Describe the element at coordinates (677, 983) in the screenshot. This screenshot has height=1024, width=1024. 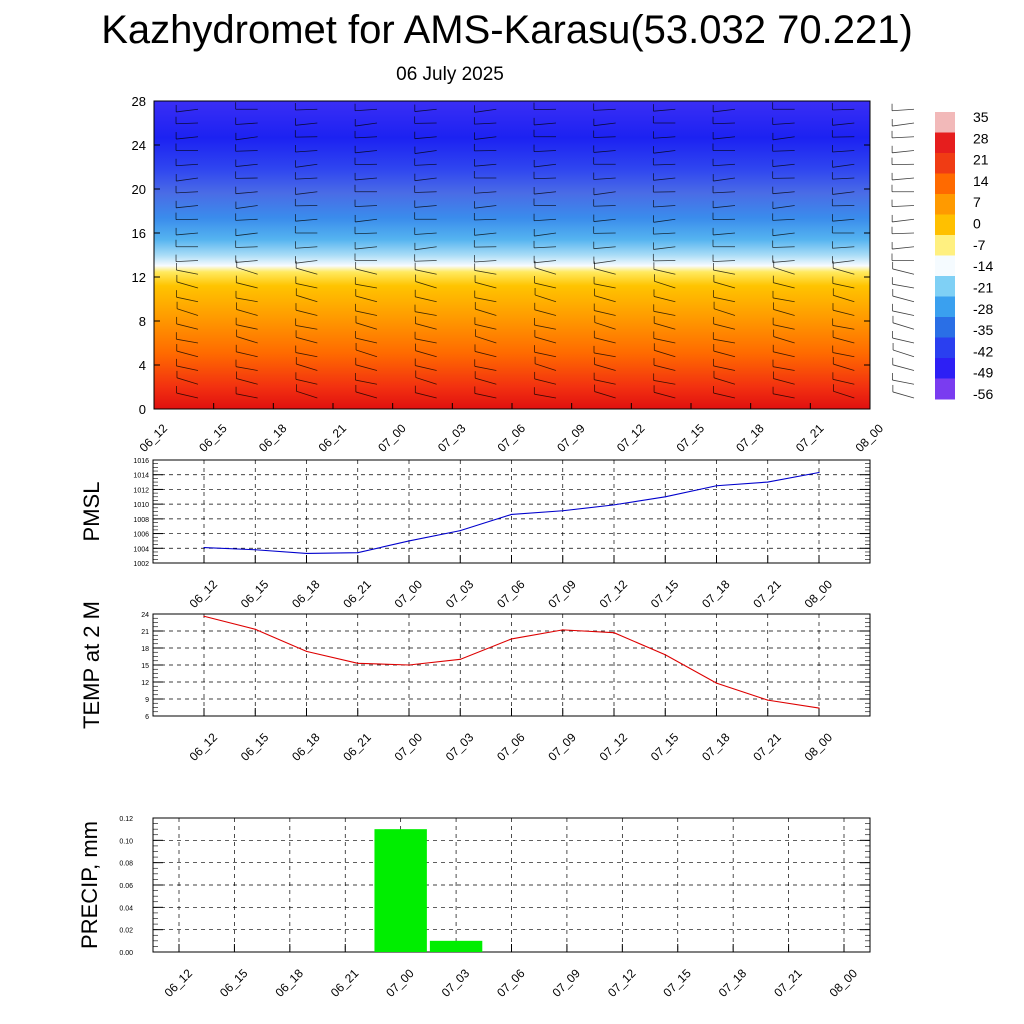
I see `x-tick-label: 07_15` at that location.